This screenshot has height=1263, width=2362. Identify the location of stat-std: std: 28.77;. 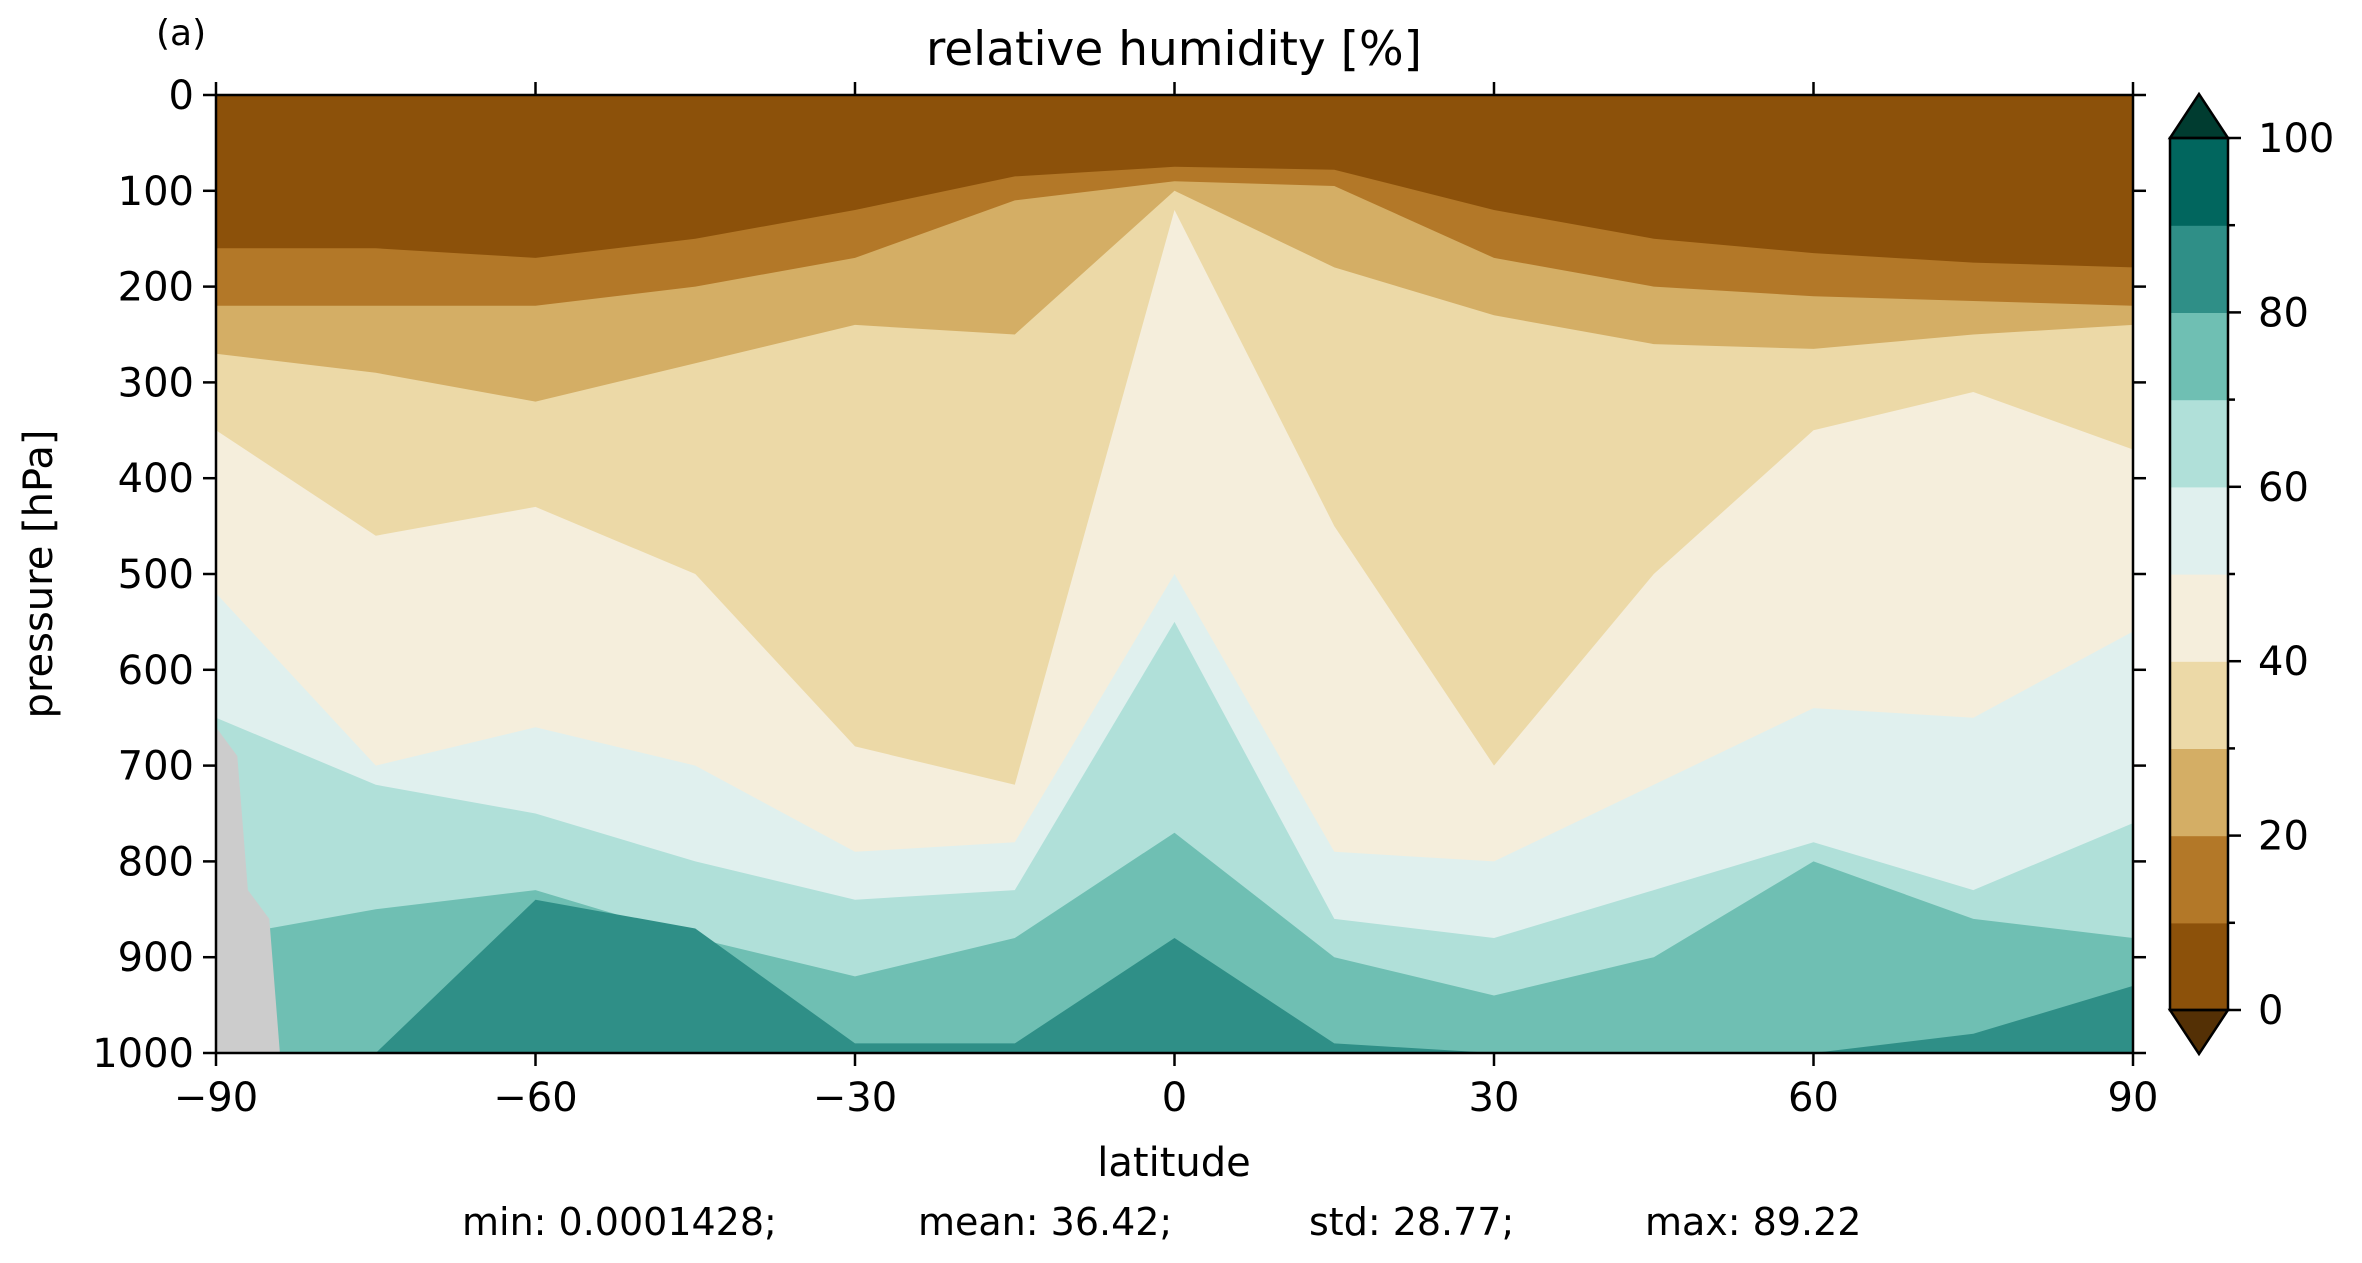
(1412, 1222).